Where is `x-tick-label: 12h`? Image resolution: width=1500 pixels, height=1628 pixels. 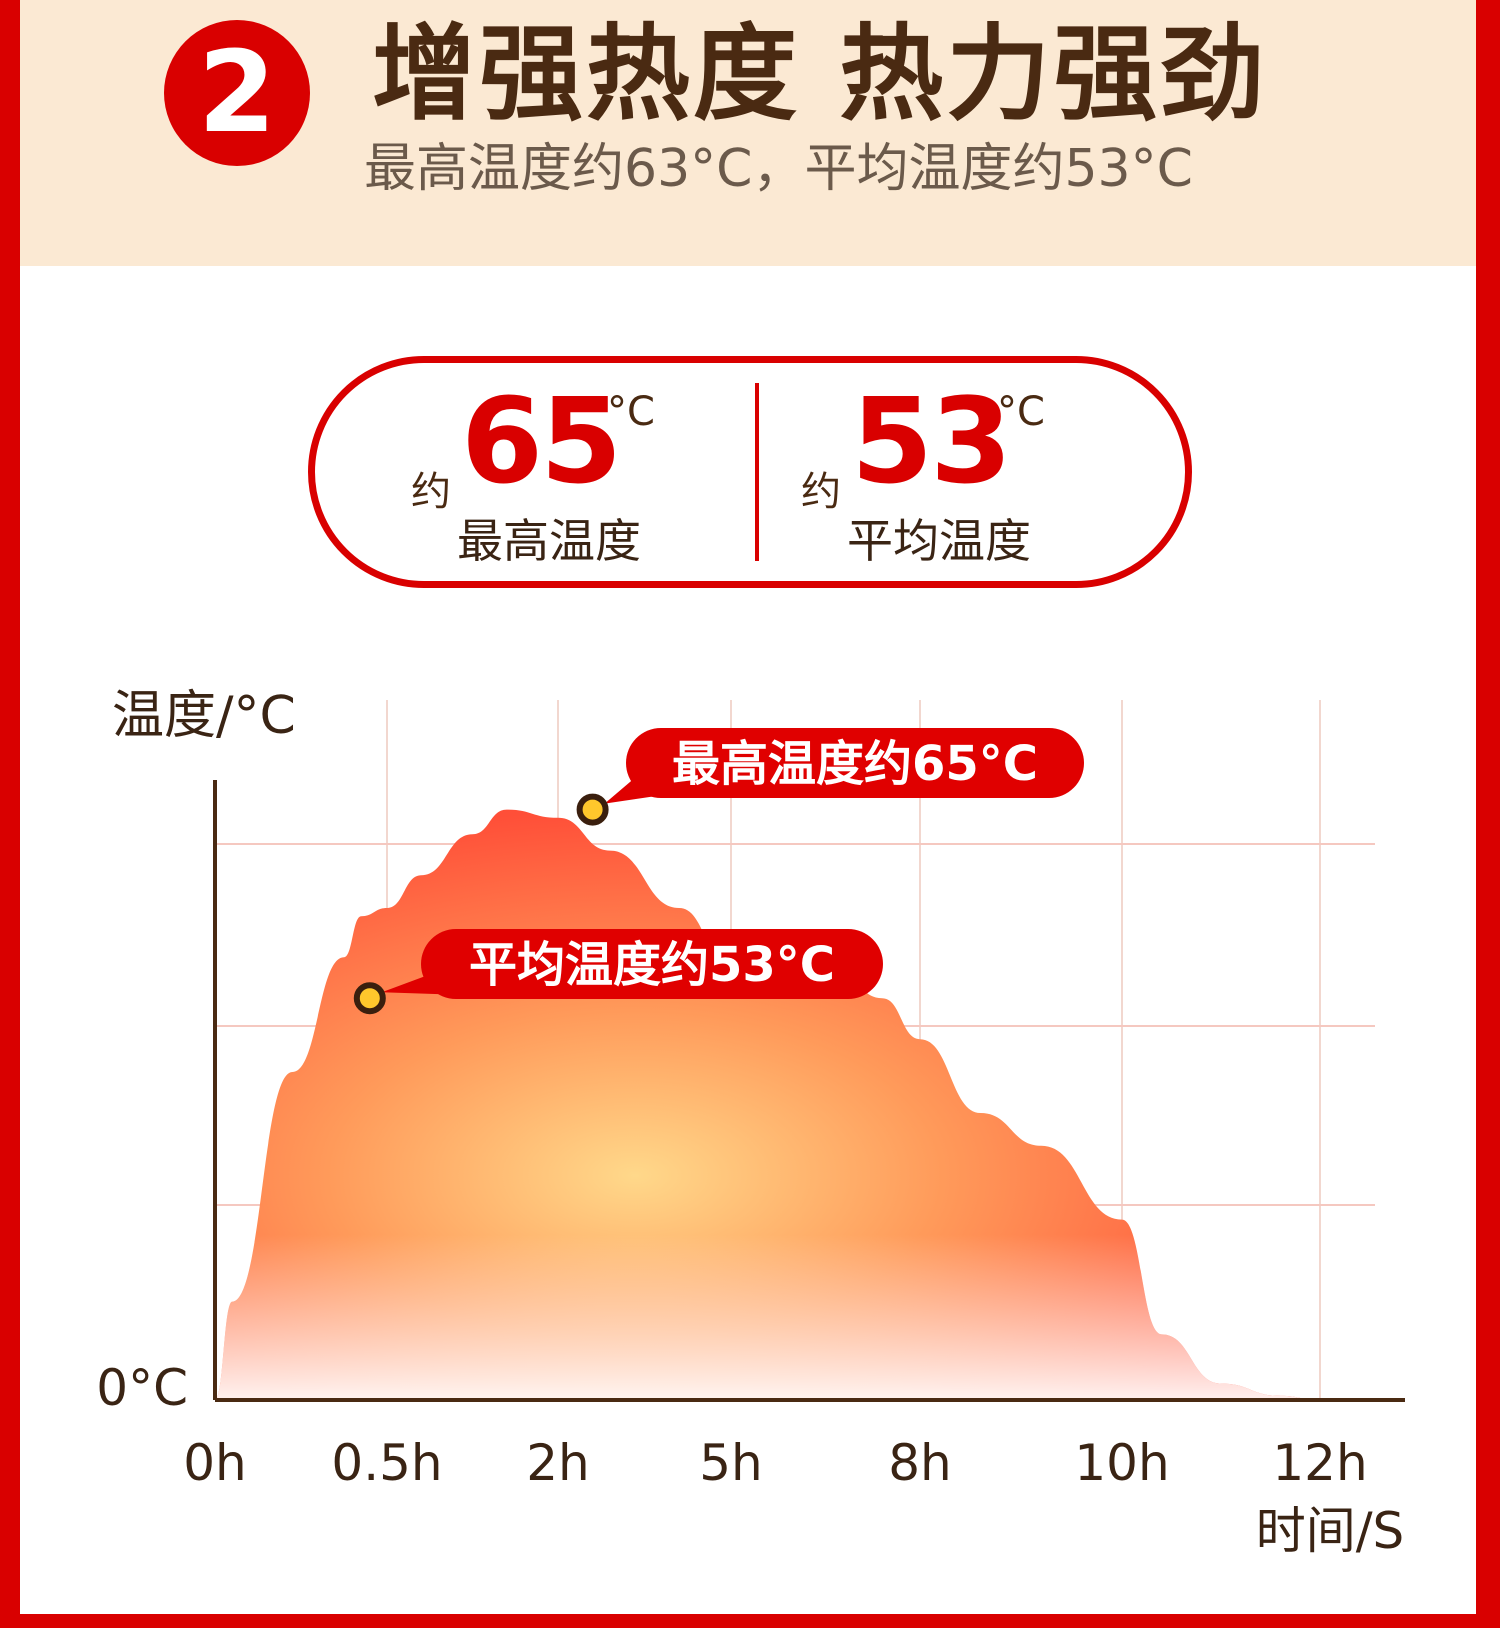
x-tick-label: 12h is located at coordinates (1319, 1463).